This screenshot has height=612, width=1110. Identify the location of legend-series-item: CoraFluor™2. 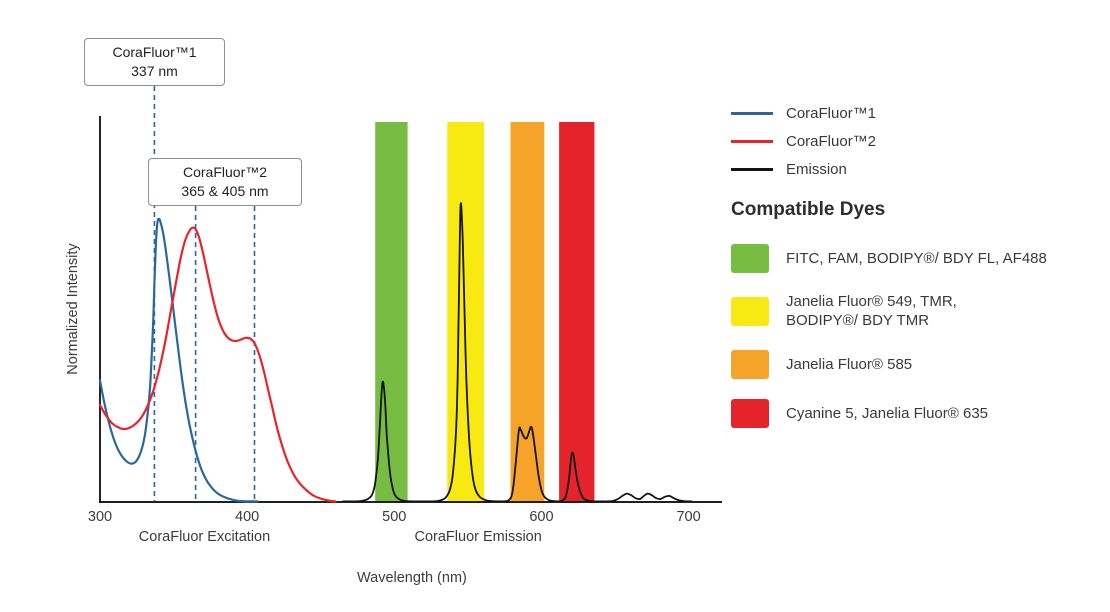
(918, 141).